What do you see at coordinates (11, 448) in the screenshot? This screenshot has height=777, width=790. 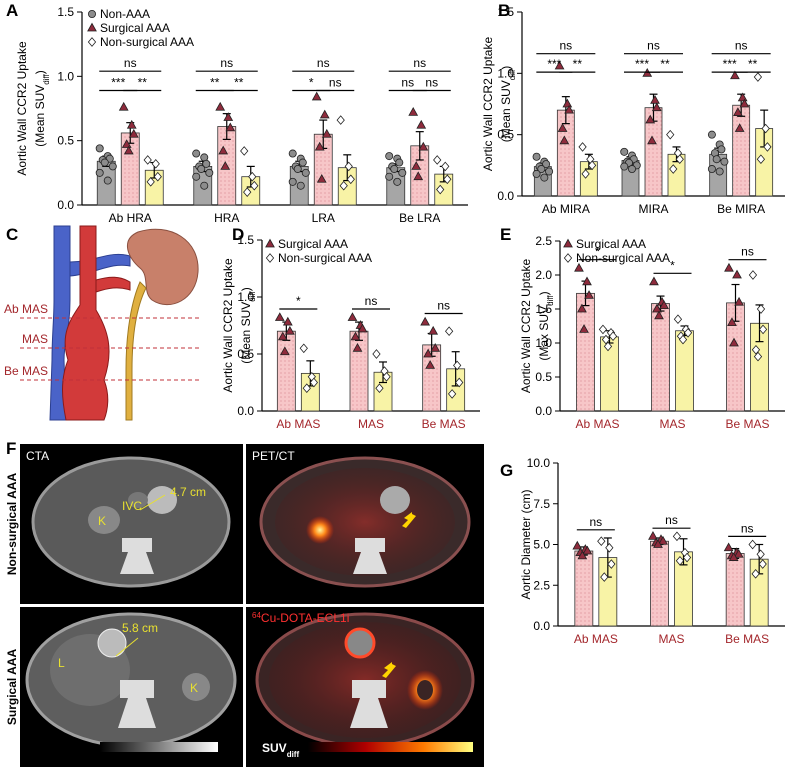 I see `panel-label: F` at bounding box center [11, 448].